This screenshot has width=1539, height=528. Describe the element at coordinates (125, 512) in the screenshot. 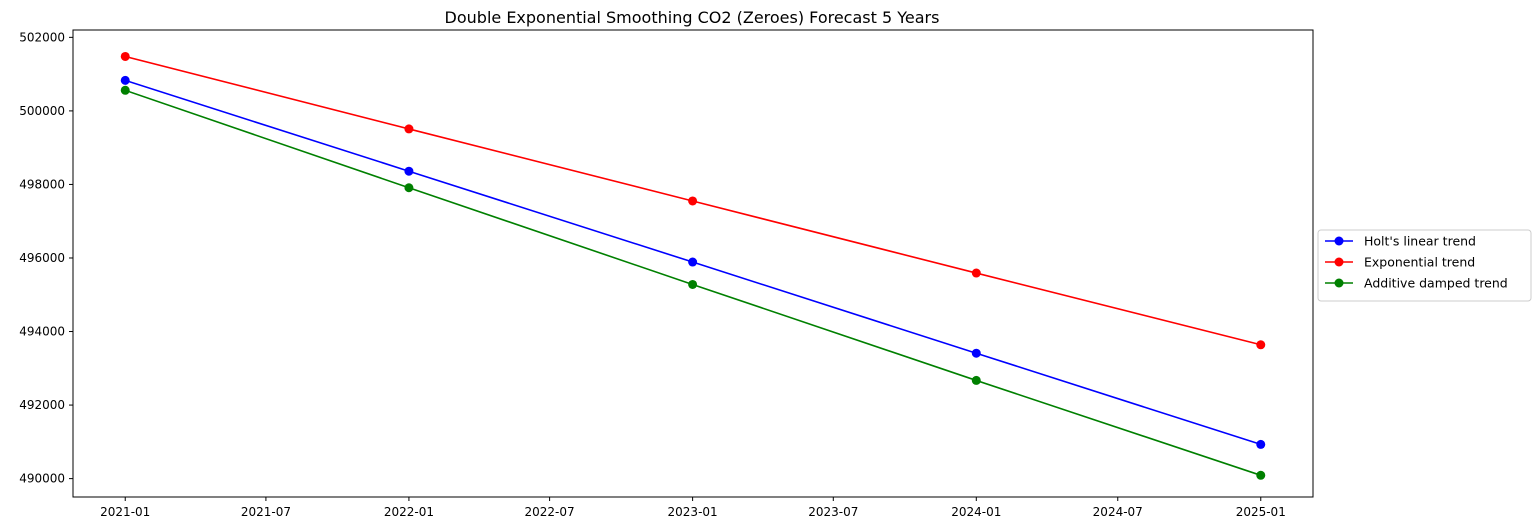

I see `x-tick-label: 2021-01` at that location.